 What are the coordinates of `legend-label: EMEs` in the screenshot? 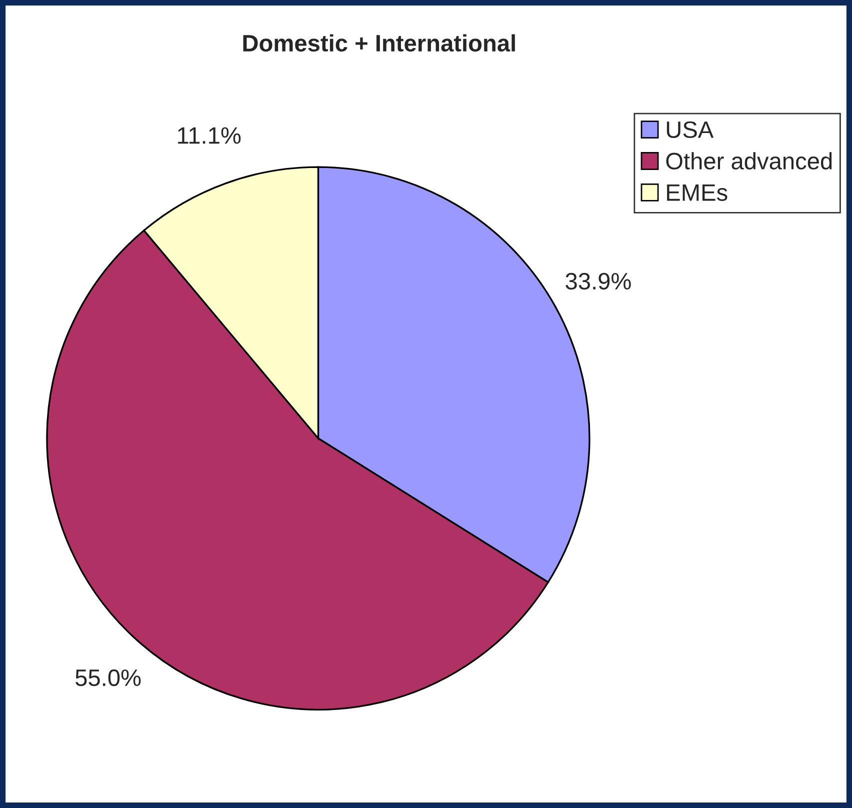 It's located at (697, 192).